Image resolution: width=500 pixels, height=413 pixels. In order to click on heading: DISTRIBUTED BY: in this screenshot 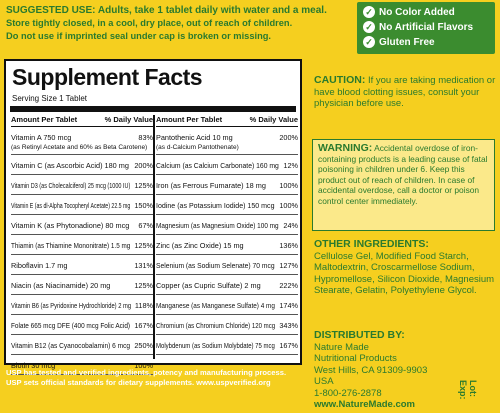, I will do `click(359, 335)`.